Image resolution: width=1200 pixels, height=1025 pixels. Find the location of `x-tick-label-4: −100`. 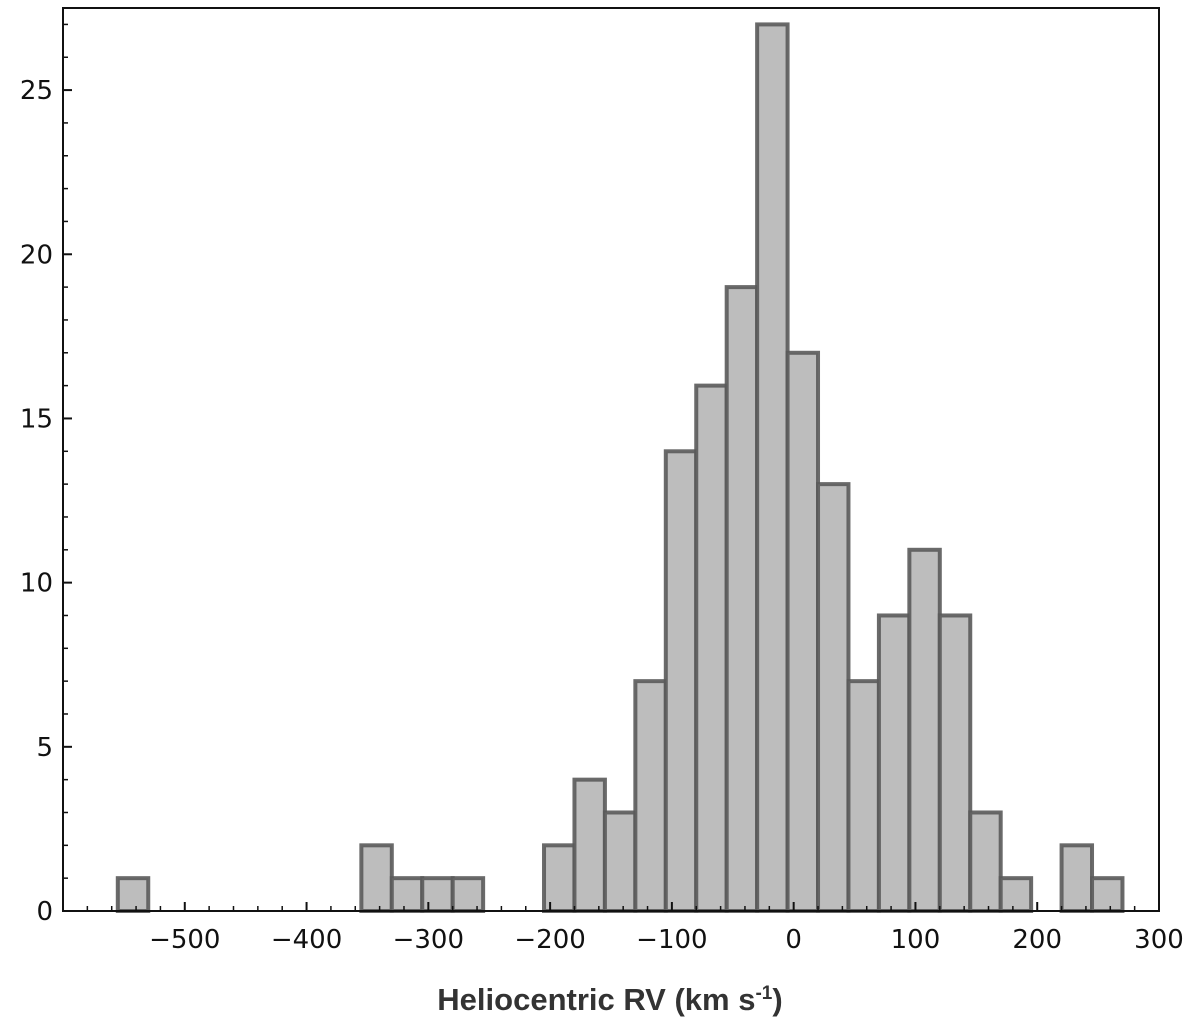

x-tick-label-4: −100 is located at coordinates (671, 940).